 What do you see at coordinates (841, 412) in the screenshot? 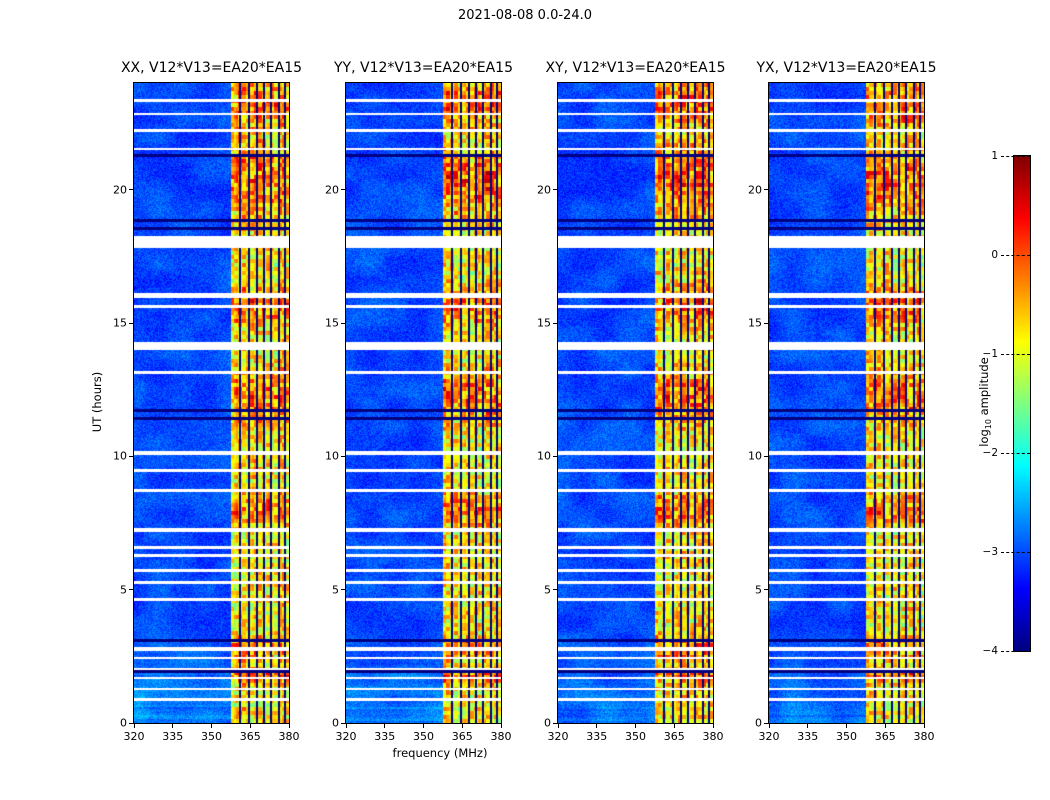
I see `plot-area-yx: 320 335 350 365 380 0 5 10 15 20` at bounding box center [841, 412].